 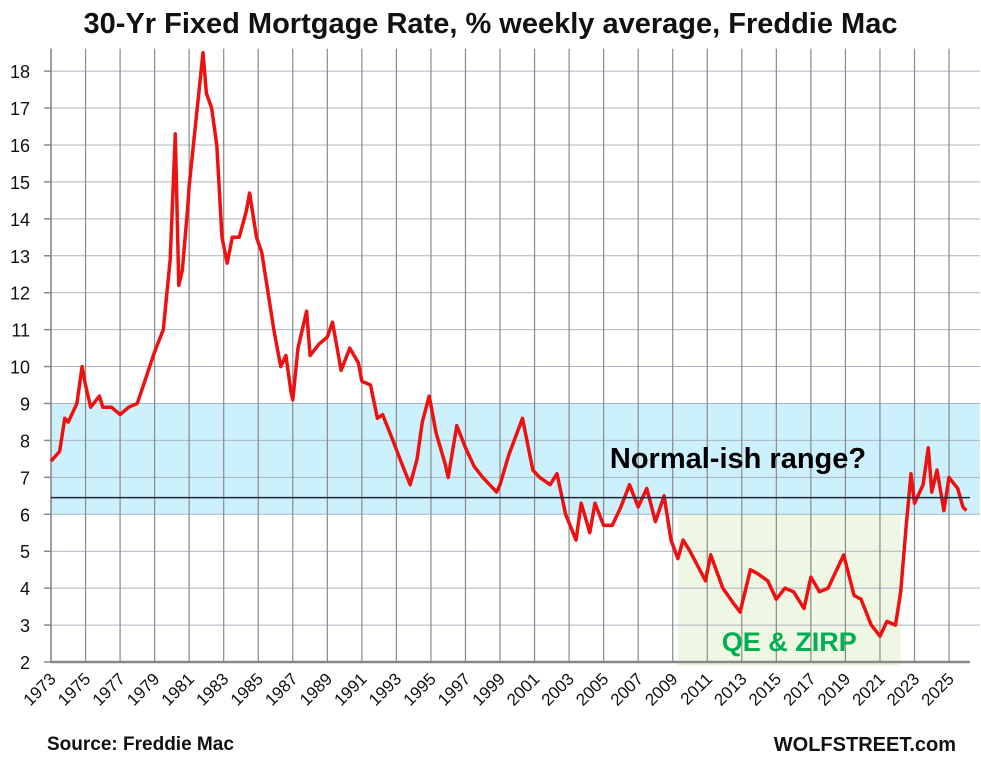 I want to click on normal-range-band, so click(x=515, y=459).